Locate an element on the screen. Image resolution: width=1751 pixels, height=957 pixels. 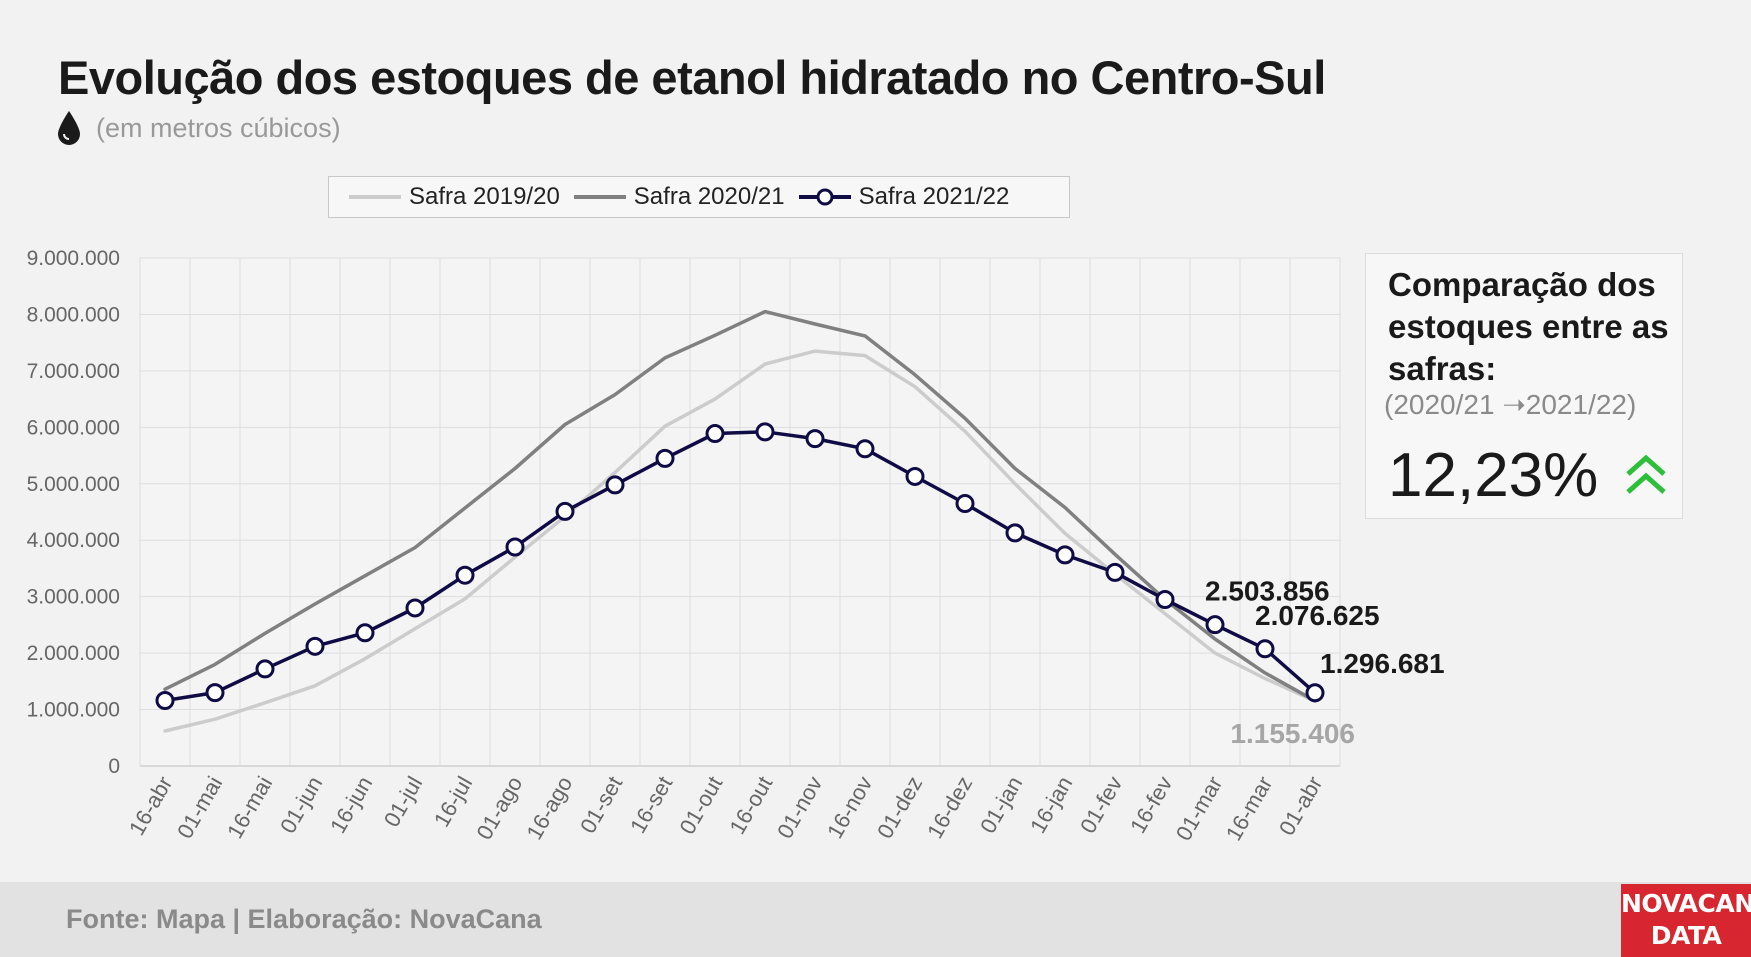
legend-item-2020: Safra 2020/21 is located at coordinates (679, 197).